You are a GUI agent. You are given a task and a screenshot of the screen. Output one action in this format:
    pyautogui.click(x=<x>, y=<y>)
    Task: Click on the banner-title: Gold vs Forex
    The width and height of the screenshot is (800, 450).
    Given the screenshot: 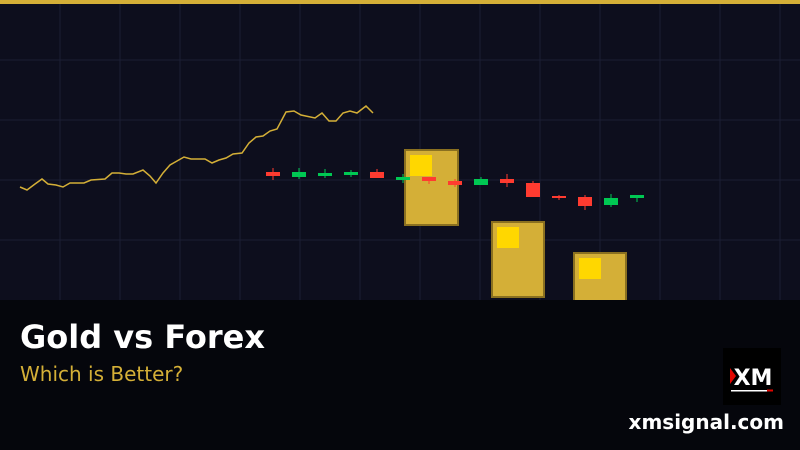 What is the action you would take?
    pyautogui.click(x=142, y=337)
    